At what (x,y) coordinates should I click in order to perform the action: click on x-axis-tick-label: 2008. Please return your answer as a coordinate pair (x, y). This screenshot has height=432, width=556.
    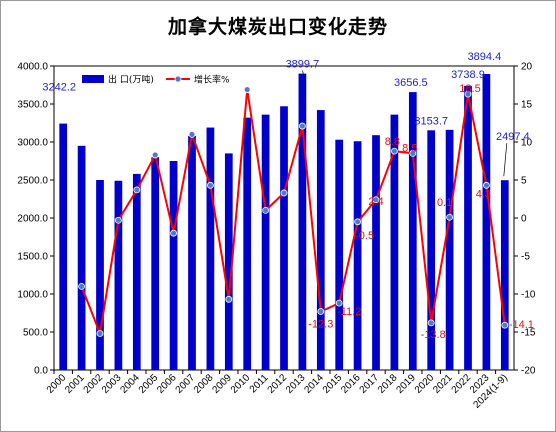
    Looking at the image, I should click on (204, 384).